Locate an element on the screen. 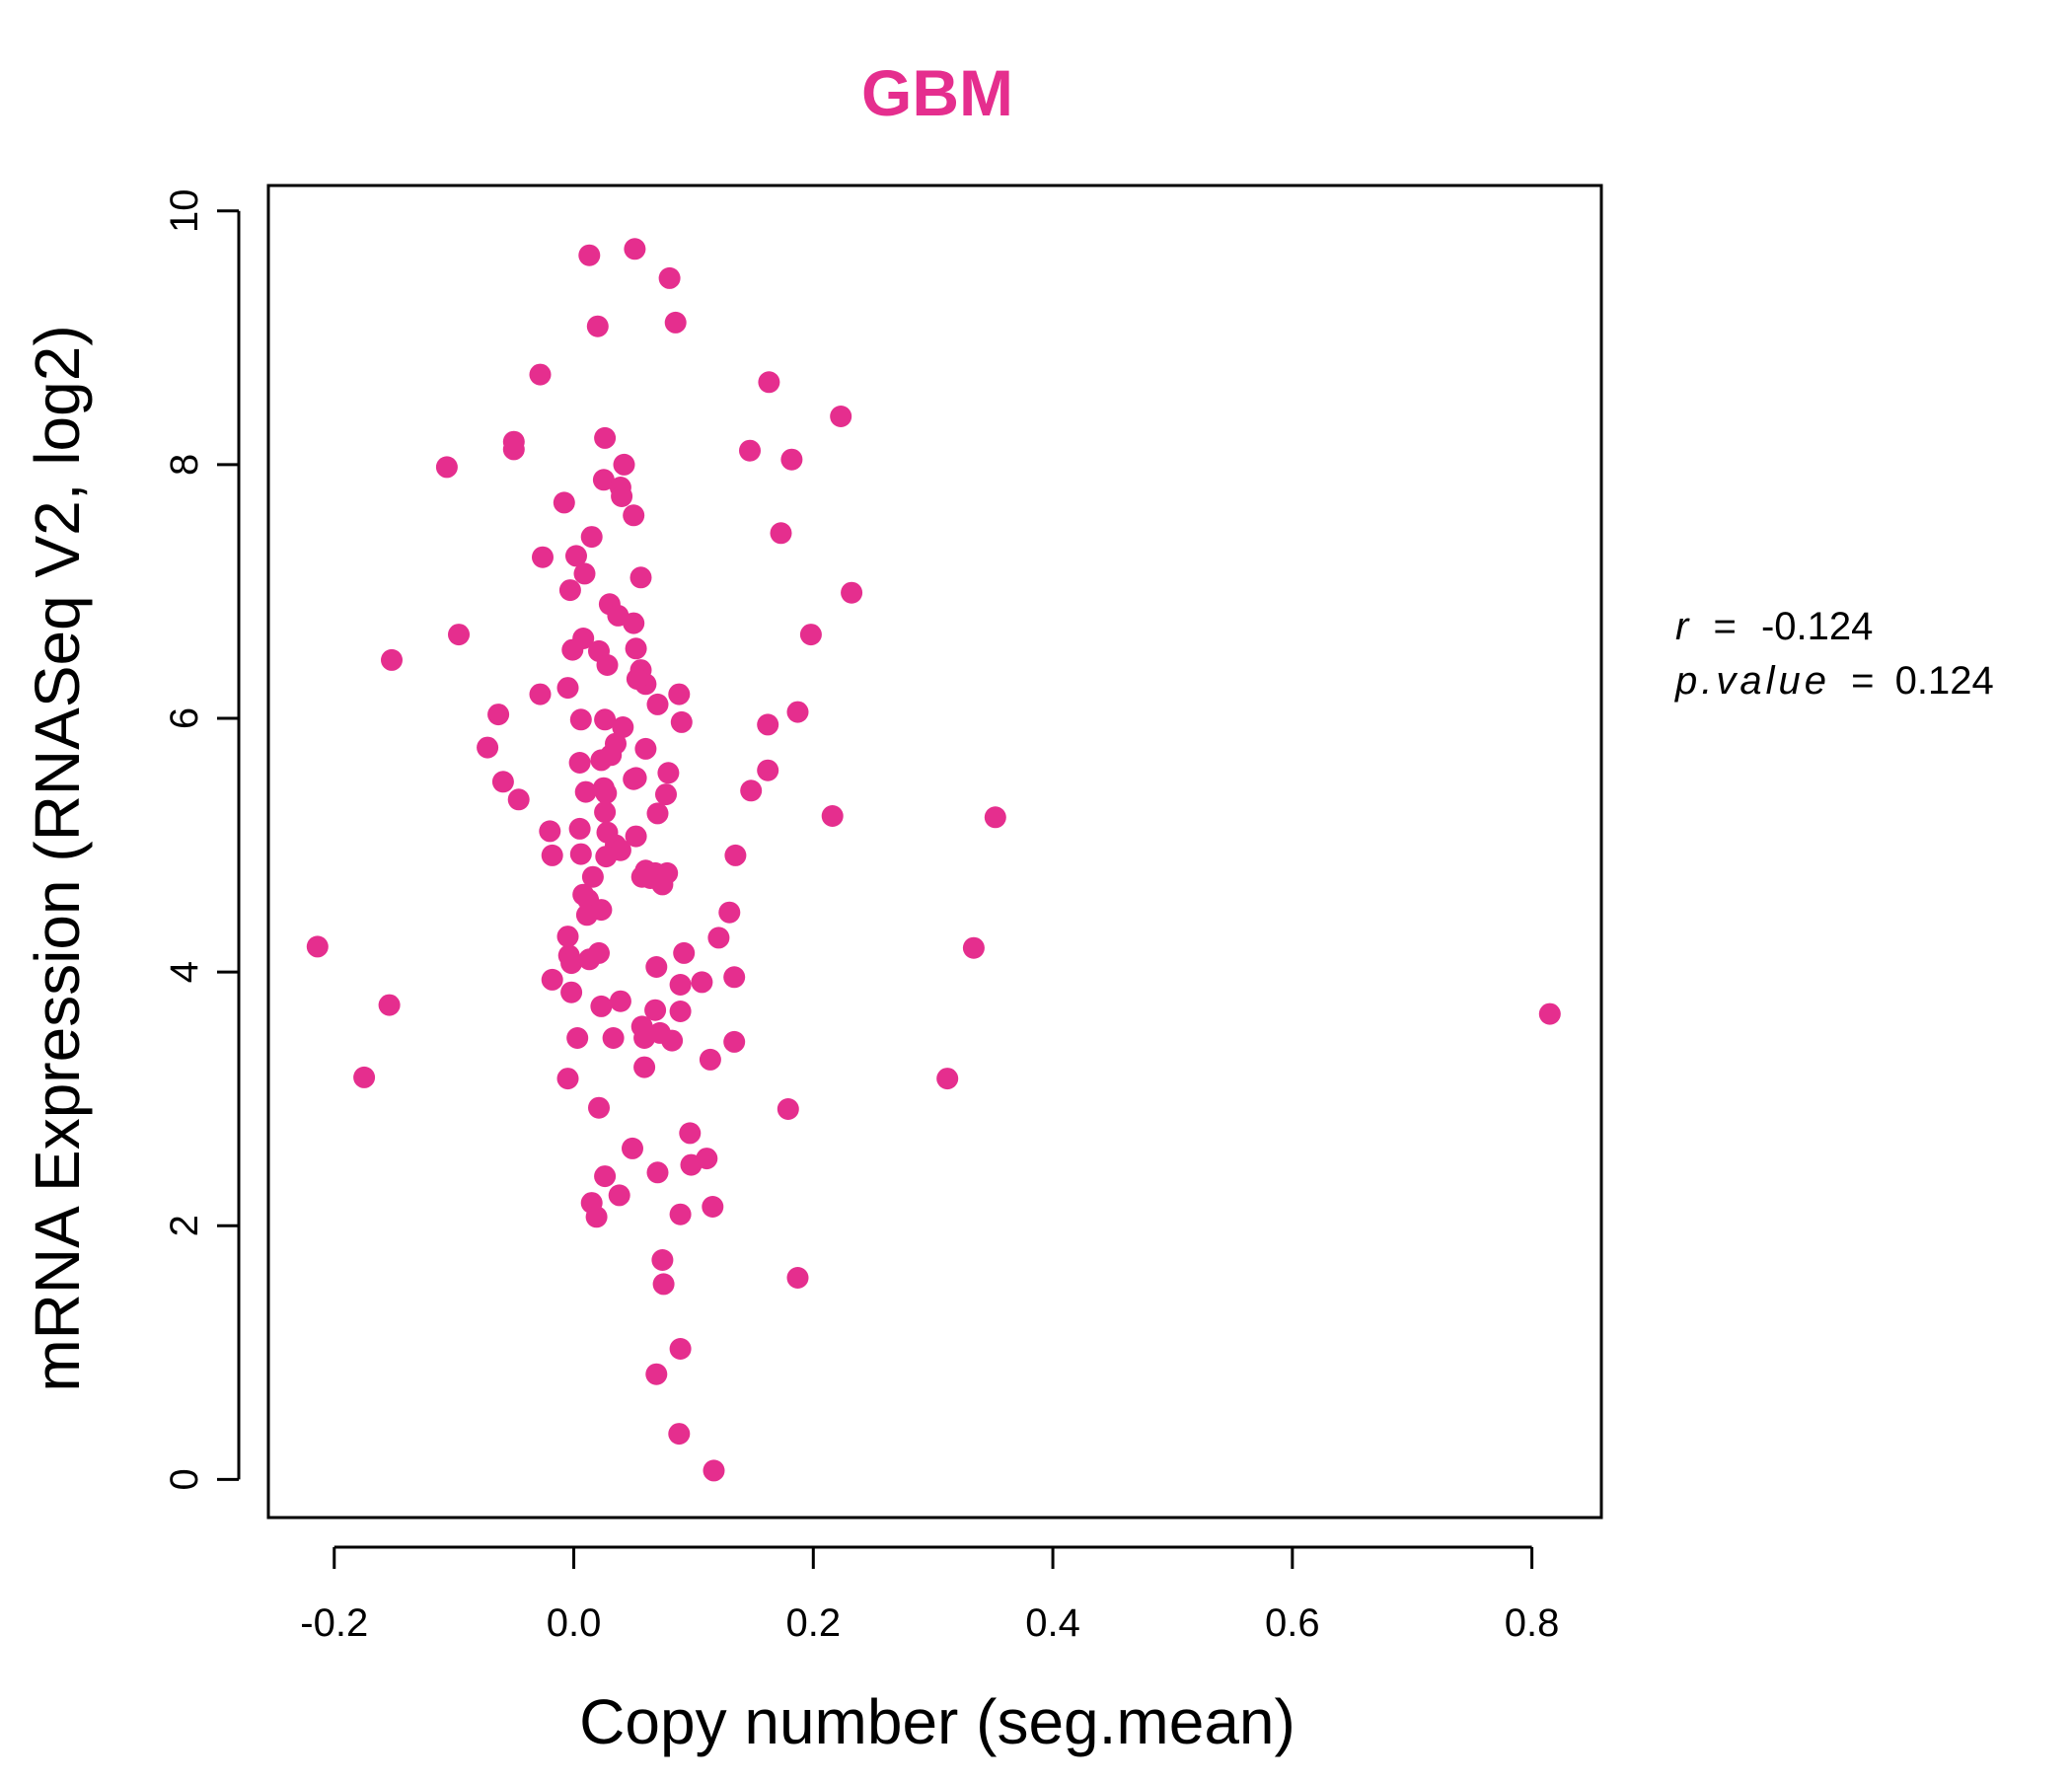 The image size is (2072, 1781). y-tick-label: 2 is located at coordinates (185, 1225).